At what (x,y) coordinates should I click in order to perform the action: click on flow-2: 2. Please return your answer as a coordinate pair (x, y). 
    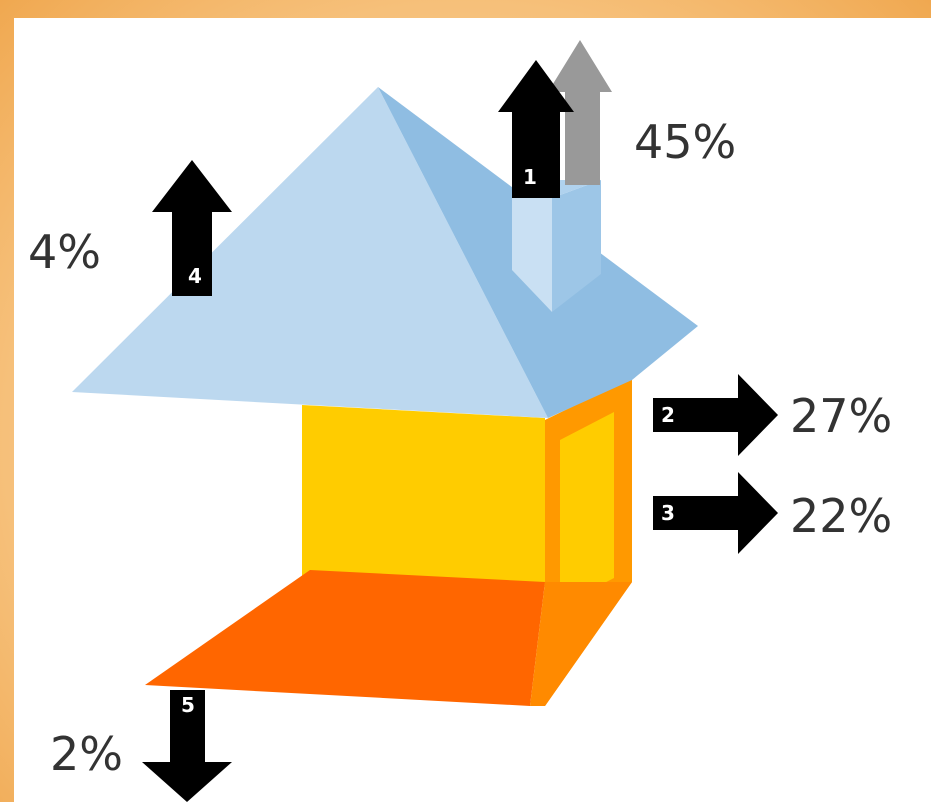
    Looking at the image, I should click on (715, 415).